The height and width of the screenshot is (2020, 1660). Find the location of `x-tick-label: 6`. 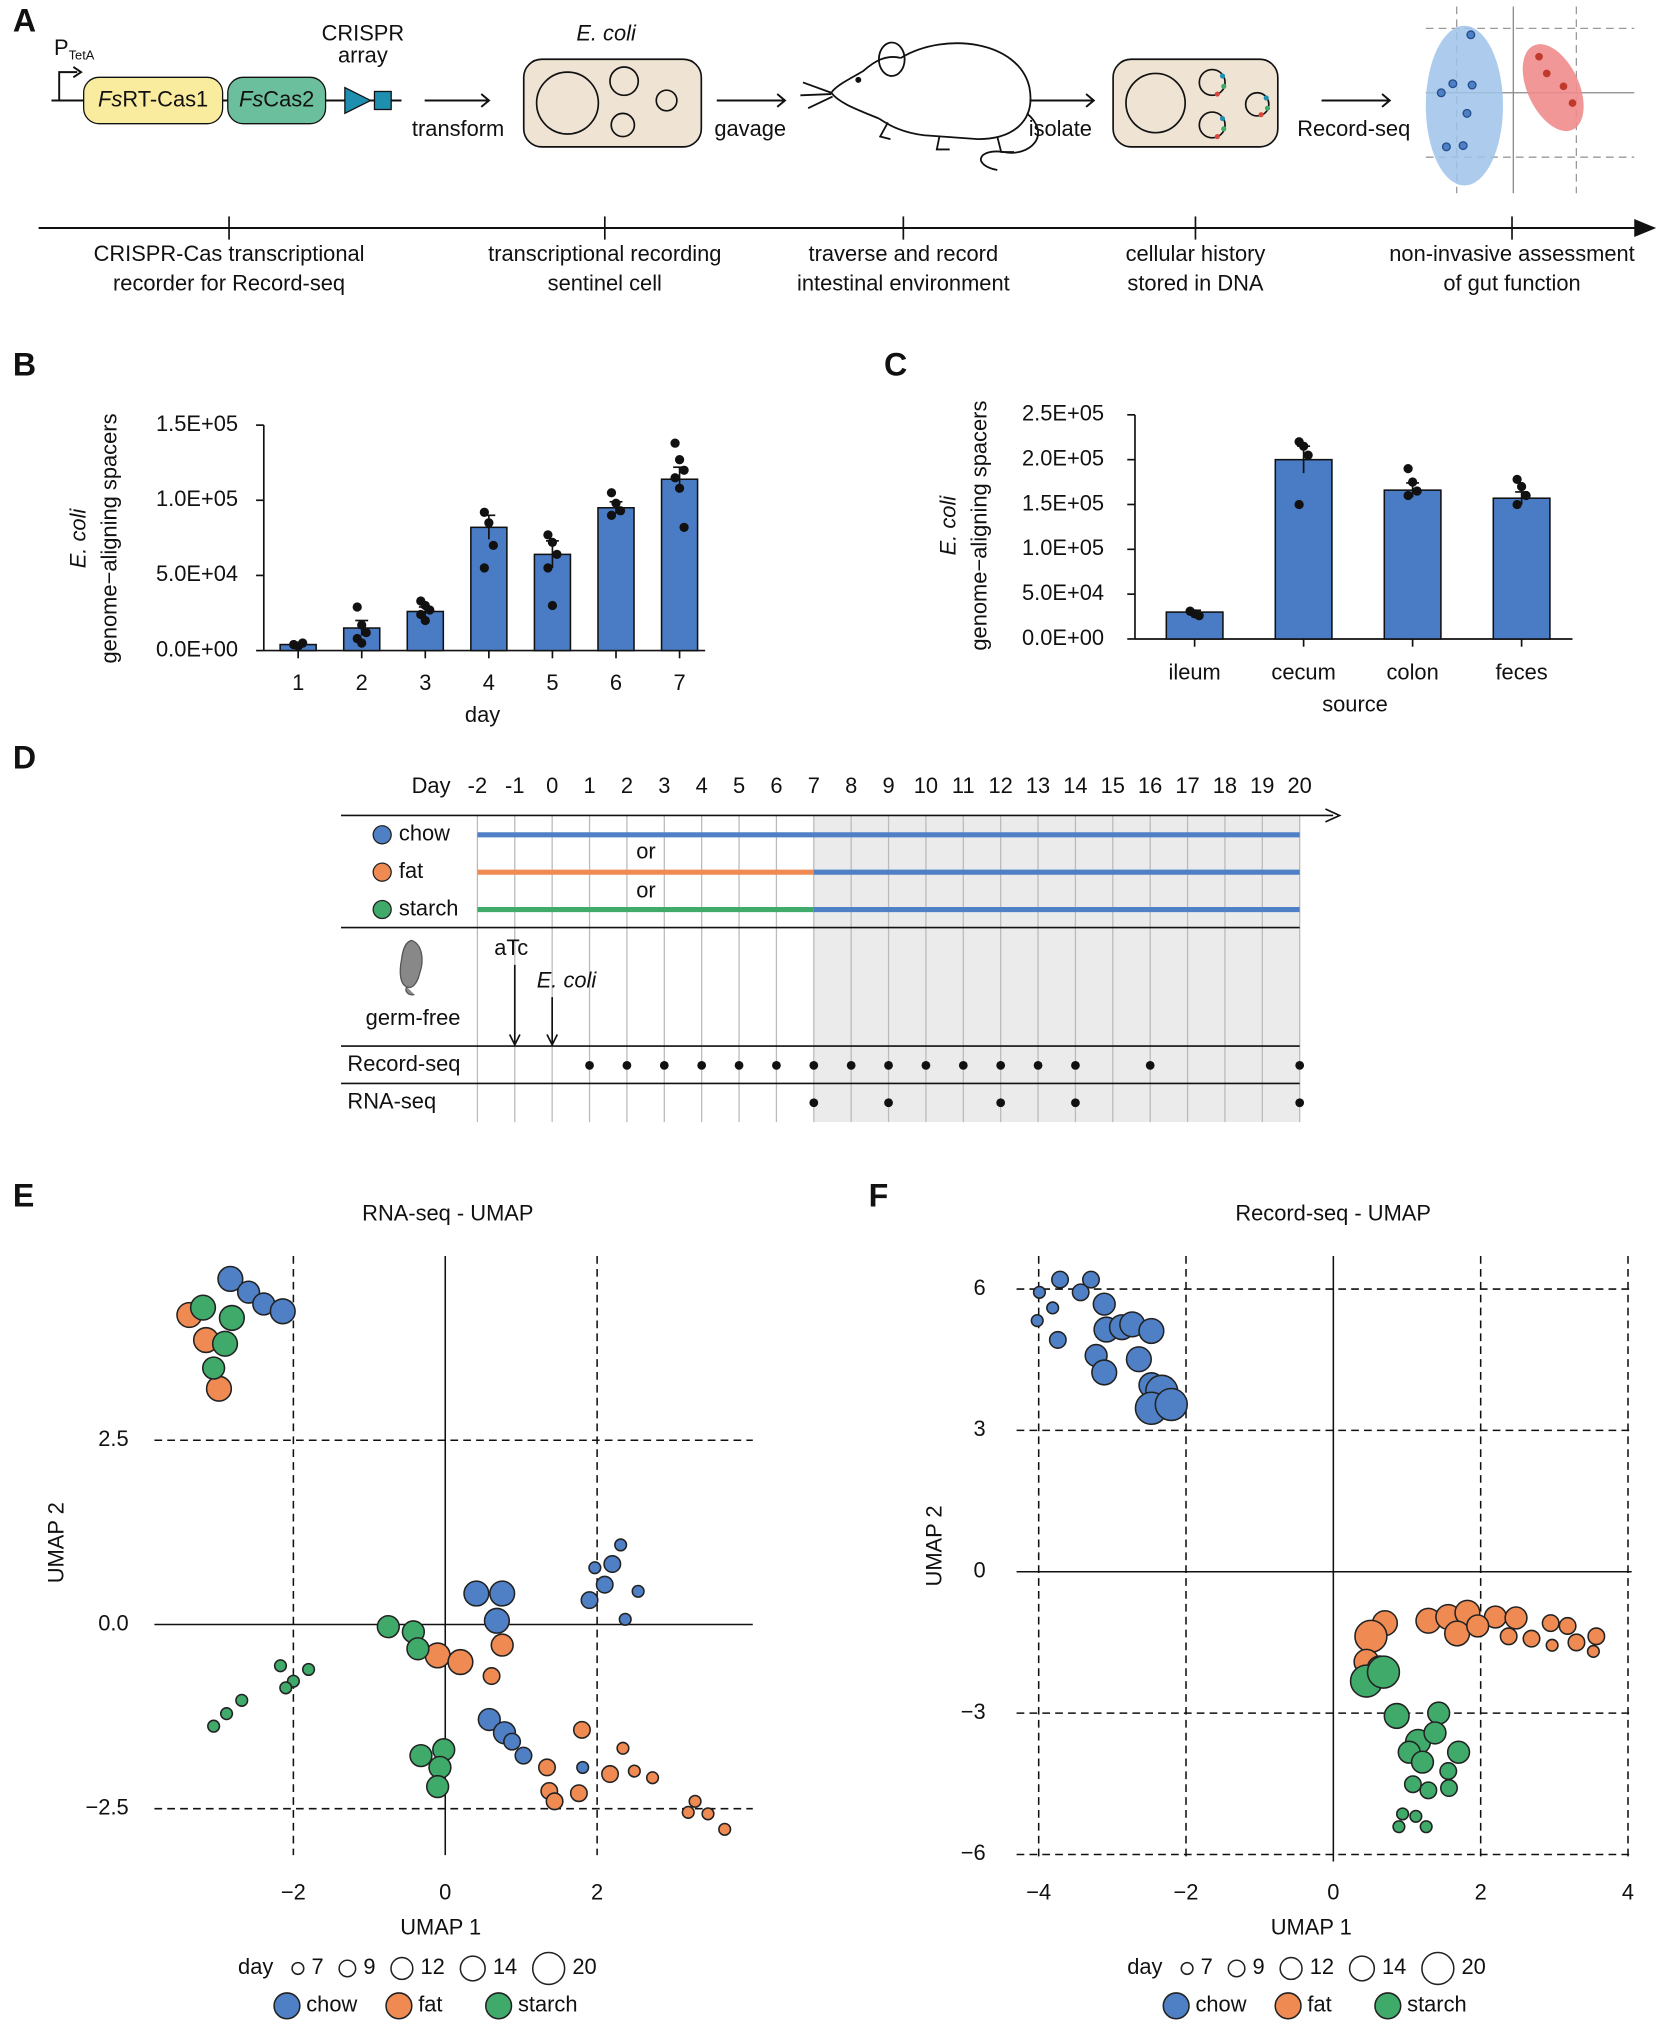

x-tick-label: 6 is located at coordinates (616, 682).